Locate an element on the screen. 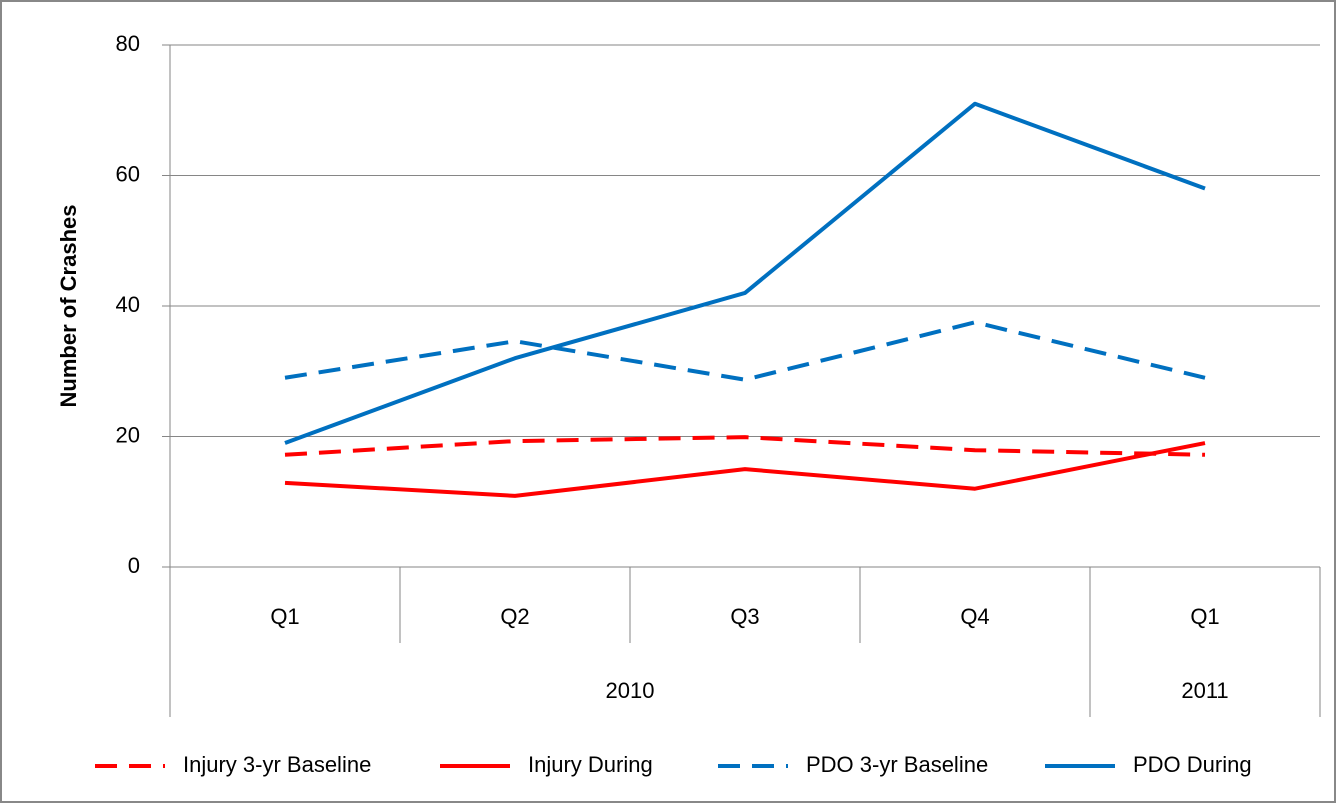 This screenshot has width=1336, height=803. y-axis-label: Number of Crashes is located at coordinates (68, 306).